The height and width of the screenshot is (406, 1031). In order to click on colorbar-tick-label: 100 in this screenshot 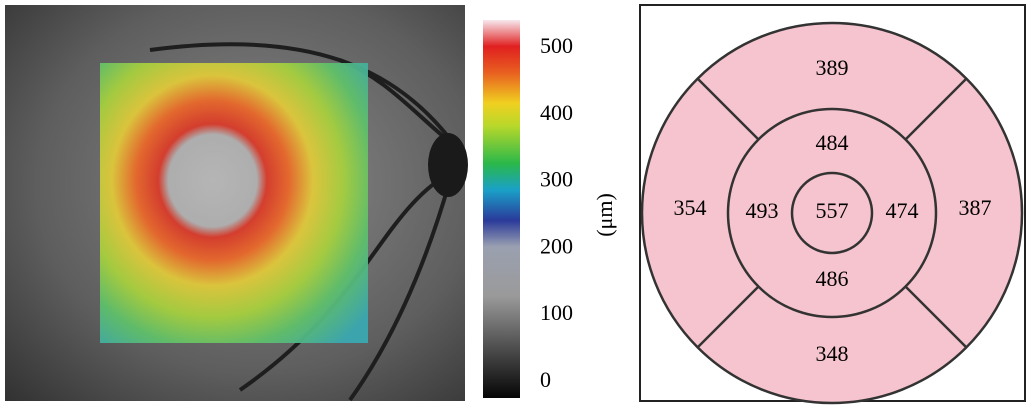, I will do `click(556, 312)`.